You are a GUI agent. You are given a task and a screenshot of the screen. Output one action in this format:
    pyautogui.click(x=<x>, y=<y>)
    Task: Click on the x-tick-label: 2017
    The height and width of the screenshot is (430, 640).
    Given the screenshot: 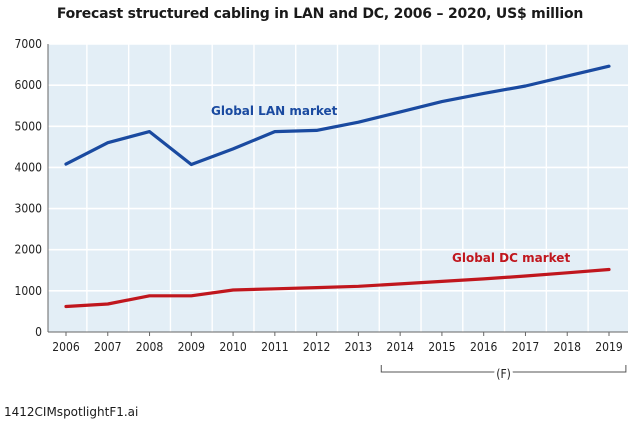 What is the action you would take?
    pyautogui.click(x=525, y=347)
    